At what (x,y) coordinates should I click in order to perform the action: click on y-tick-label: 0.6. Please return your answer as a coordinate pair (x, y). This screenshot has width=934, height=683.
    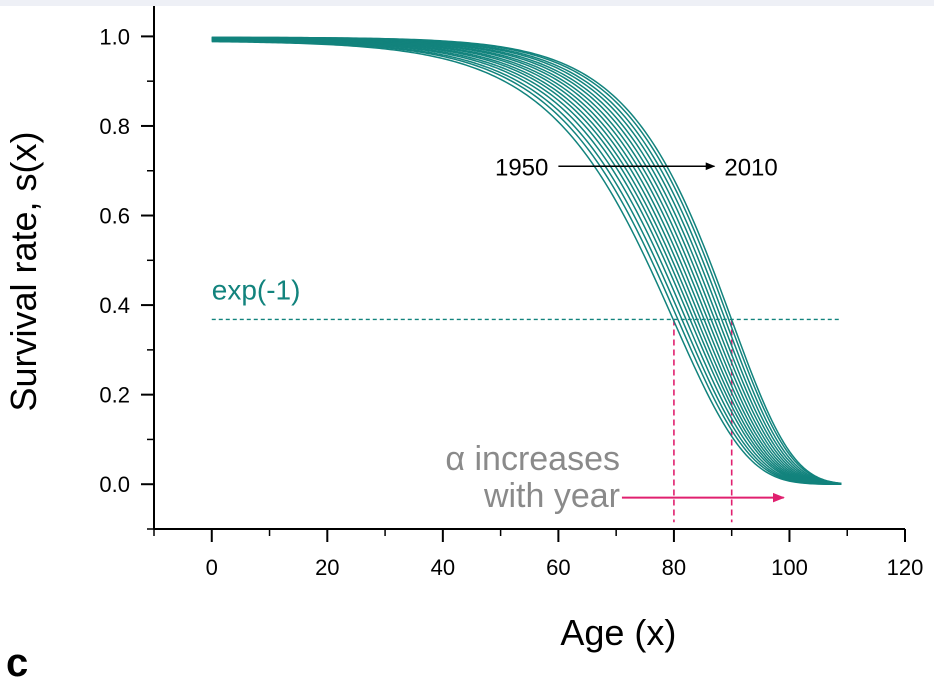
    Looking at the image, I should click on (114, 216).